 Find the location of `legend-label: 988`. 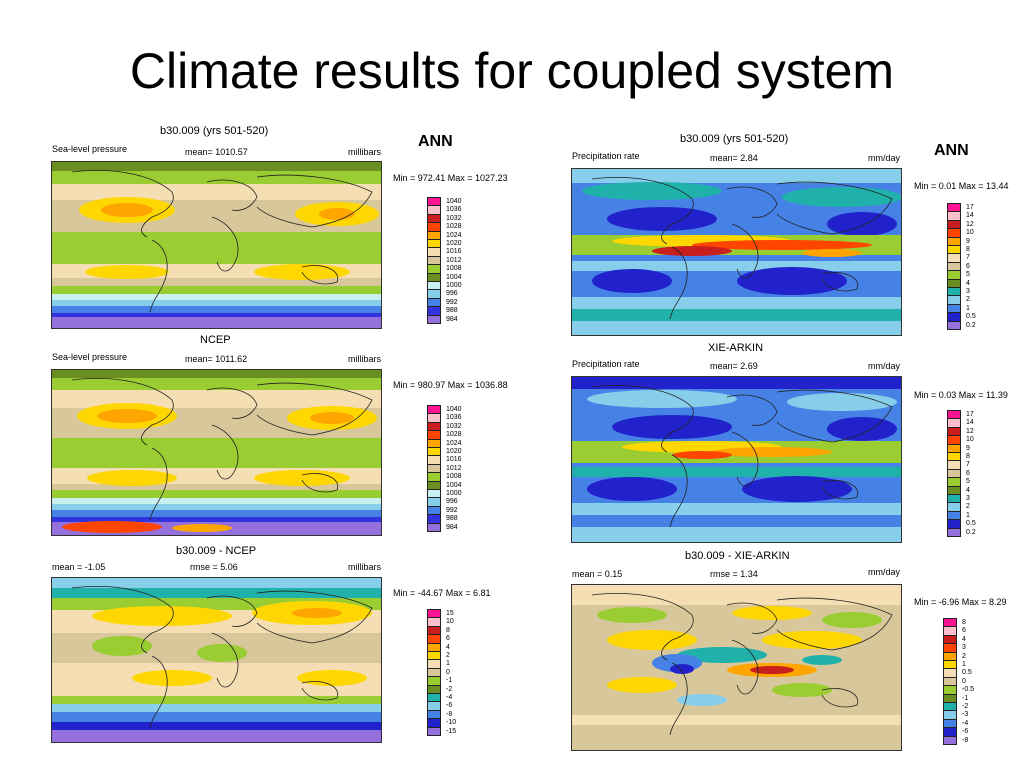

legend-label: 988 is located at coordinates (452, 519).